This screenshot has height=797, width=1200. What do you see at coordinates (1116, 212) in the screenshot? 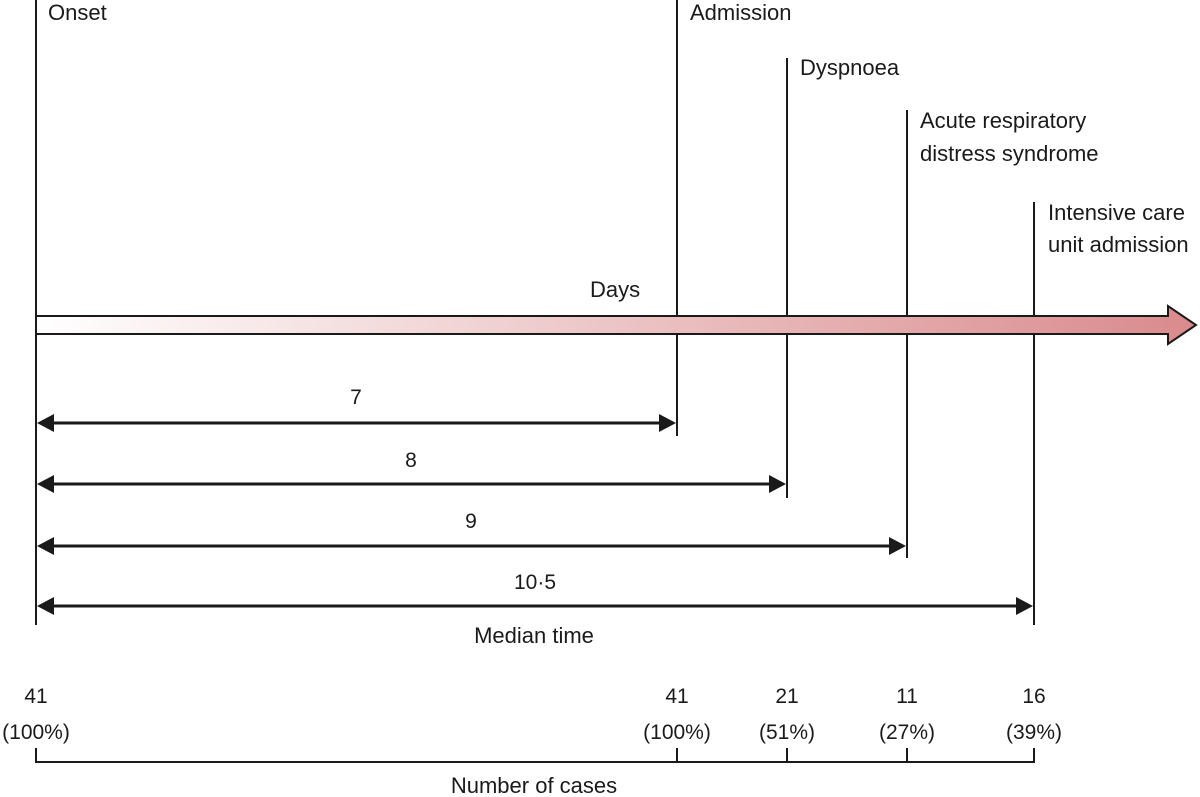
I see `icu-label-line-1: Intensive care` at bounding box center [1116, 212].